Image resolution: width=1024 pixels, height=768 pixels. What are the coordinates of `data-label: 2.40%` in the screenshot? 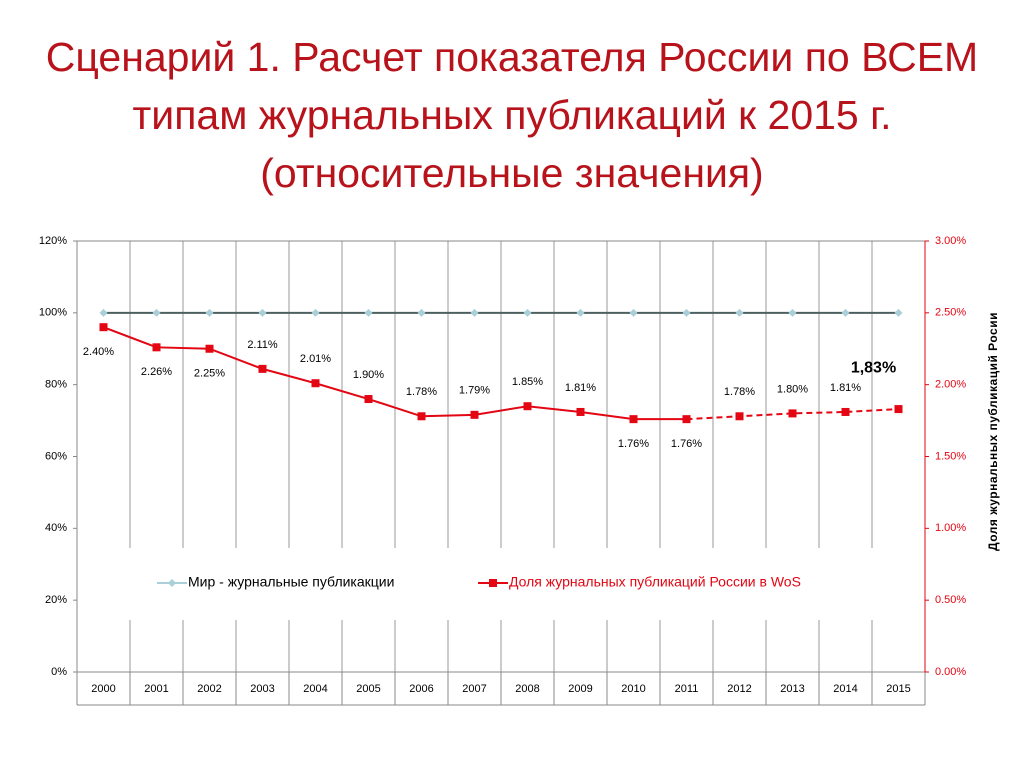 It's located at (98, 352).